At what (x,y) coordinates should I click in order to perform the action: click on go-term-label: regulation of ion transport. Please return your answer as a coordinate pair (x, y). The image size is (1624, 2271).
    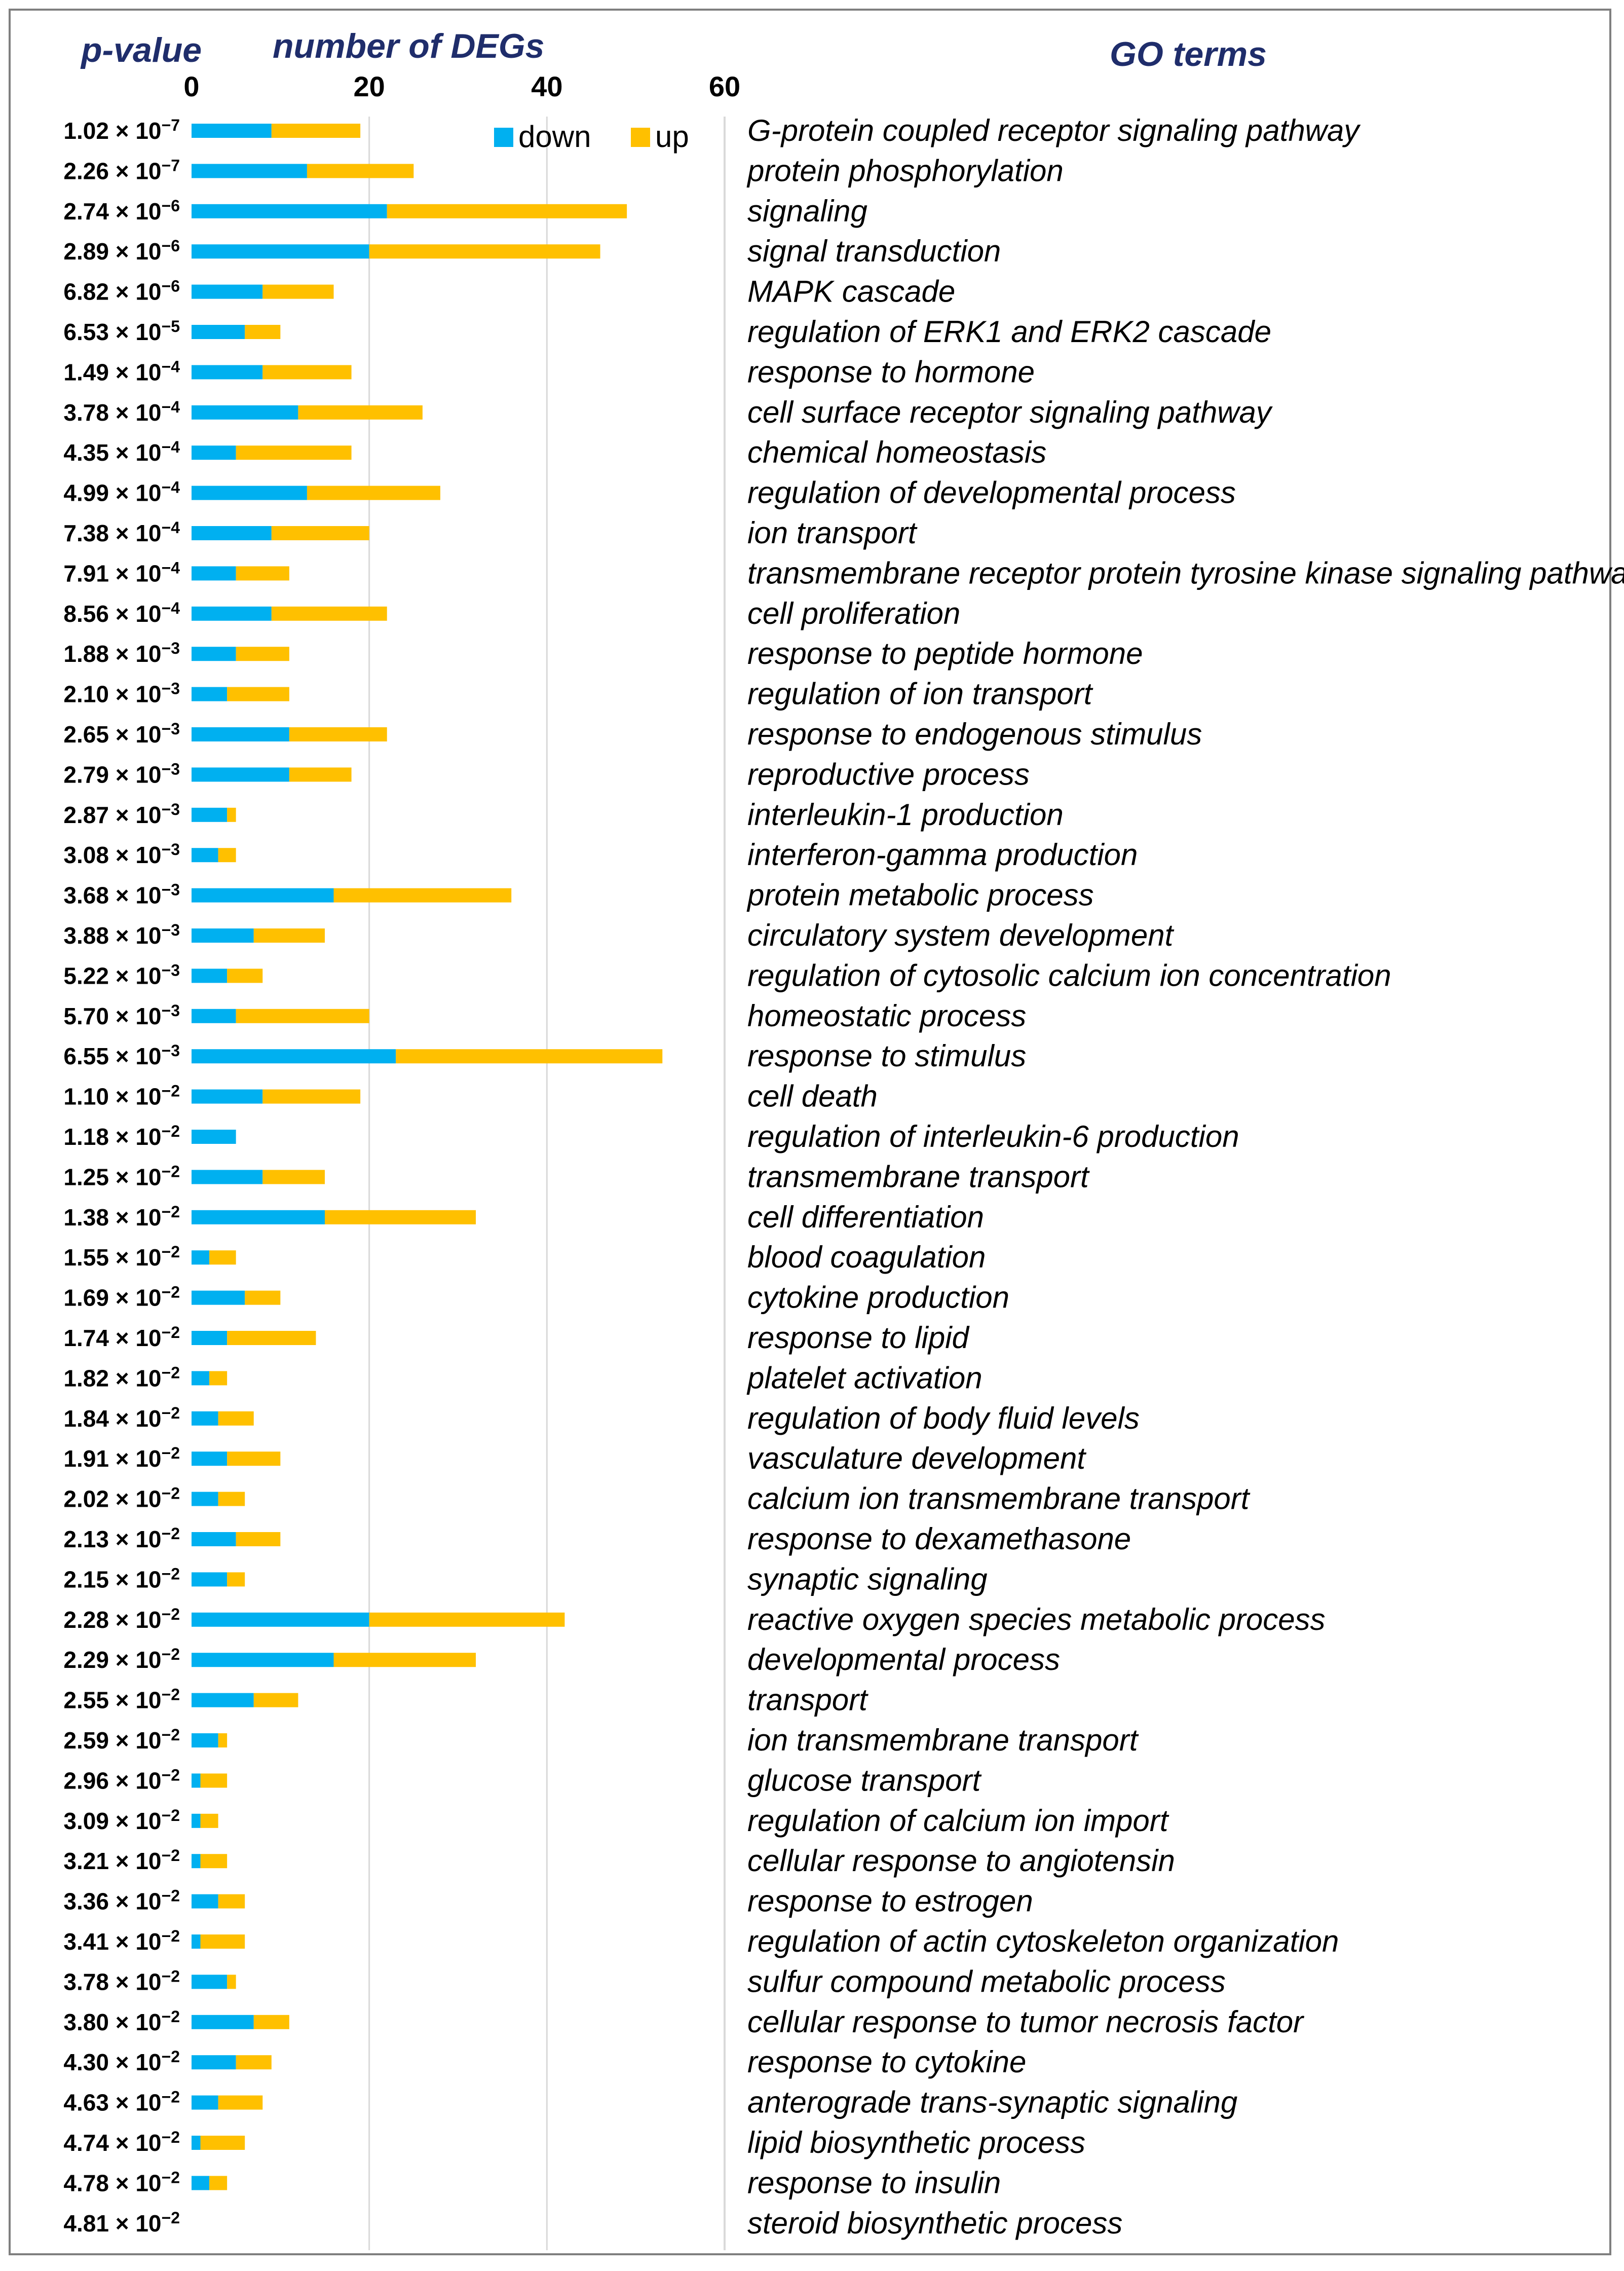
    Looking at the image, I should click on (920, 694).